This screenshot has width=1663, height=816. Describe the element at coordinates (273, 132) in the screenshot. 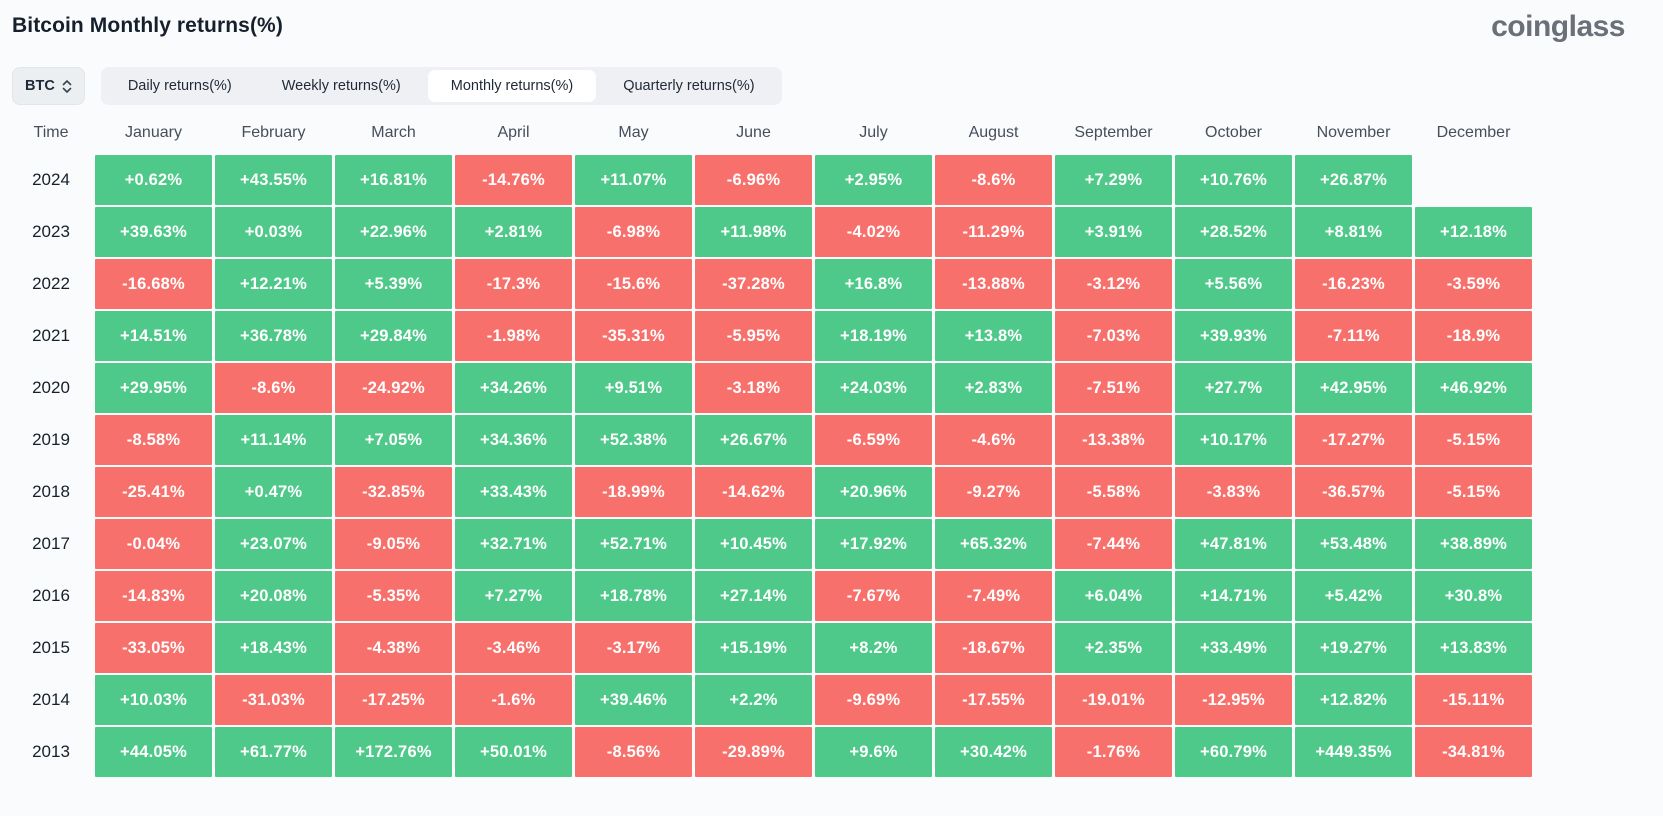

I see `month-column-header: February` at that location.